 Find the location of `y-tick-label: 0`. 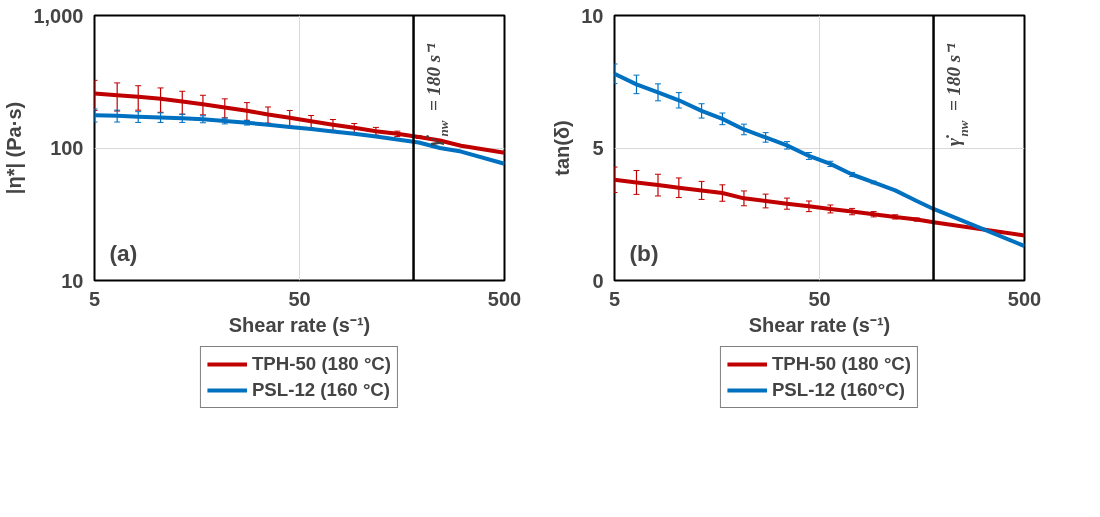

y-tick-label: 0 is located at coordinates (598, 280).